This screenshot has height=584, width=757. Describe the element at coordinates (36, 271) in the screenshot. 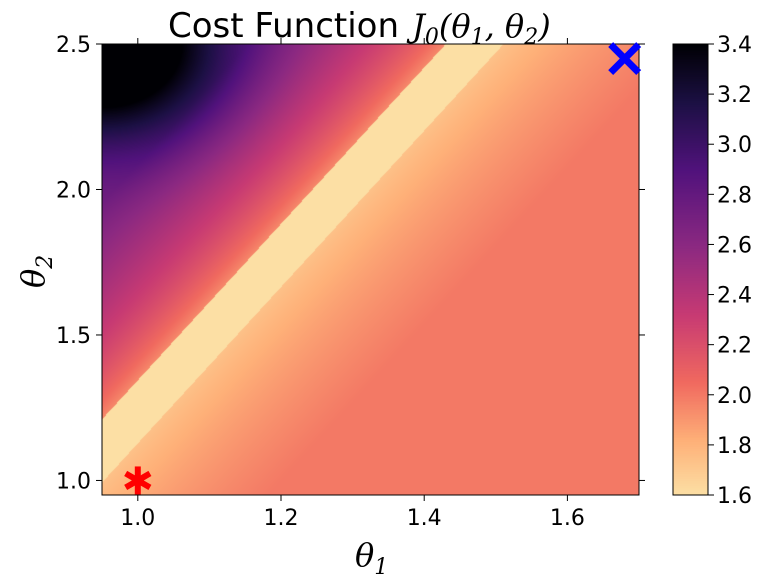

I see `y-axis-label: θ2` at that location.